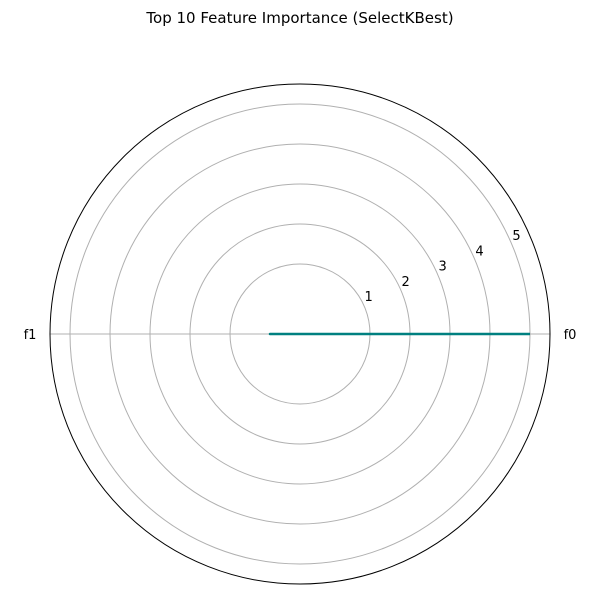  What do you see at coordinates (30, 335) in the screenshot?
I see `category-label-f1: f1` at bounding box center [30, 335].